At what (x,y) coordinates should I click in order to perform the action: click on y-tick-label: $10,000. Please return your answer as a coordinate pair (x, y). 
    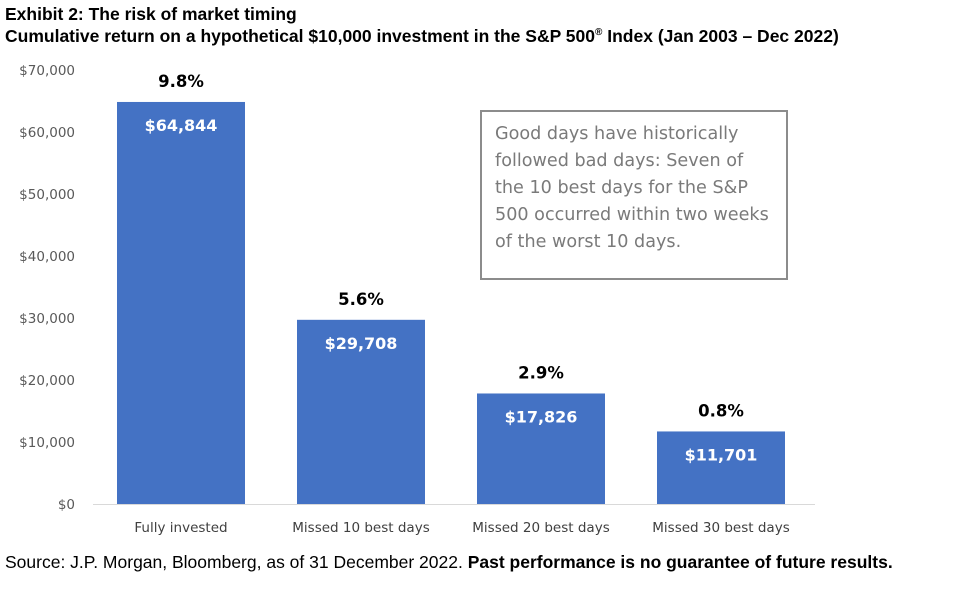
    Looking at the image, I should click on (47, 443).